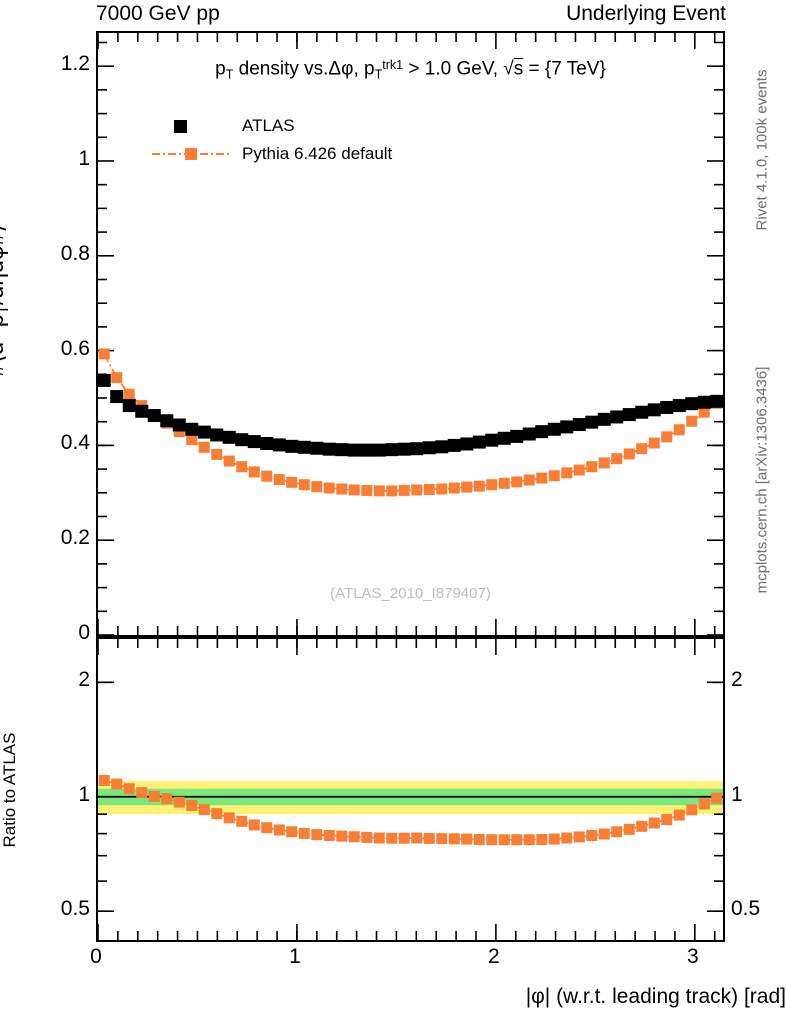 The image size is (786, 1024). What do you see at coordinates (762, 480) in the screenshot?
I see `right-caption-source: mcplots.cern.ch [arXiv:1306.3436]` at bounding box center [762, 480].